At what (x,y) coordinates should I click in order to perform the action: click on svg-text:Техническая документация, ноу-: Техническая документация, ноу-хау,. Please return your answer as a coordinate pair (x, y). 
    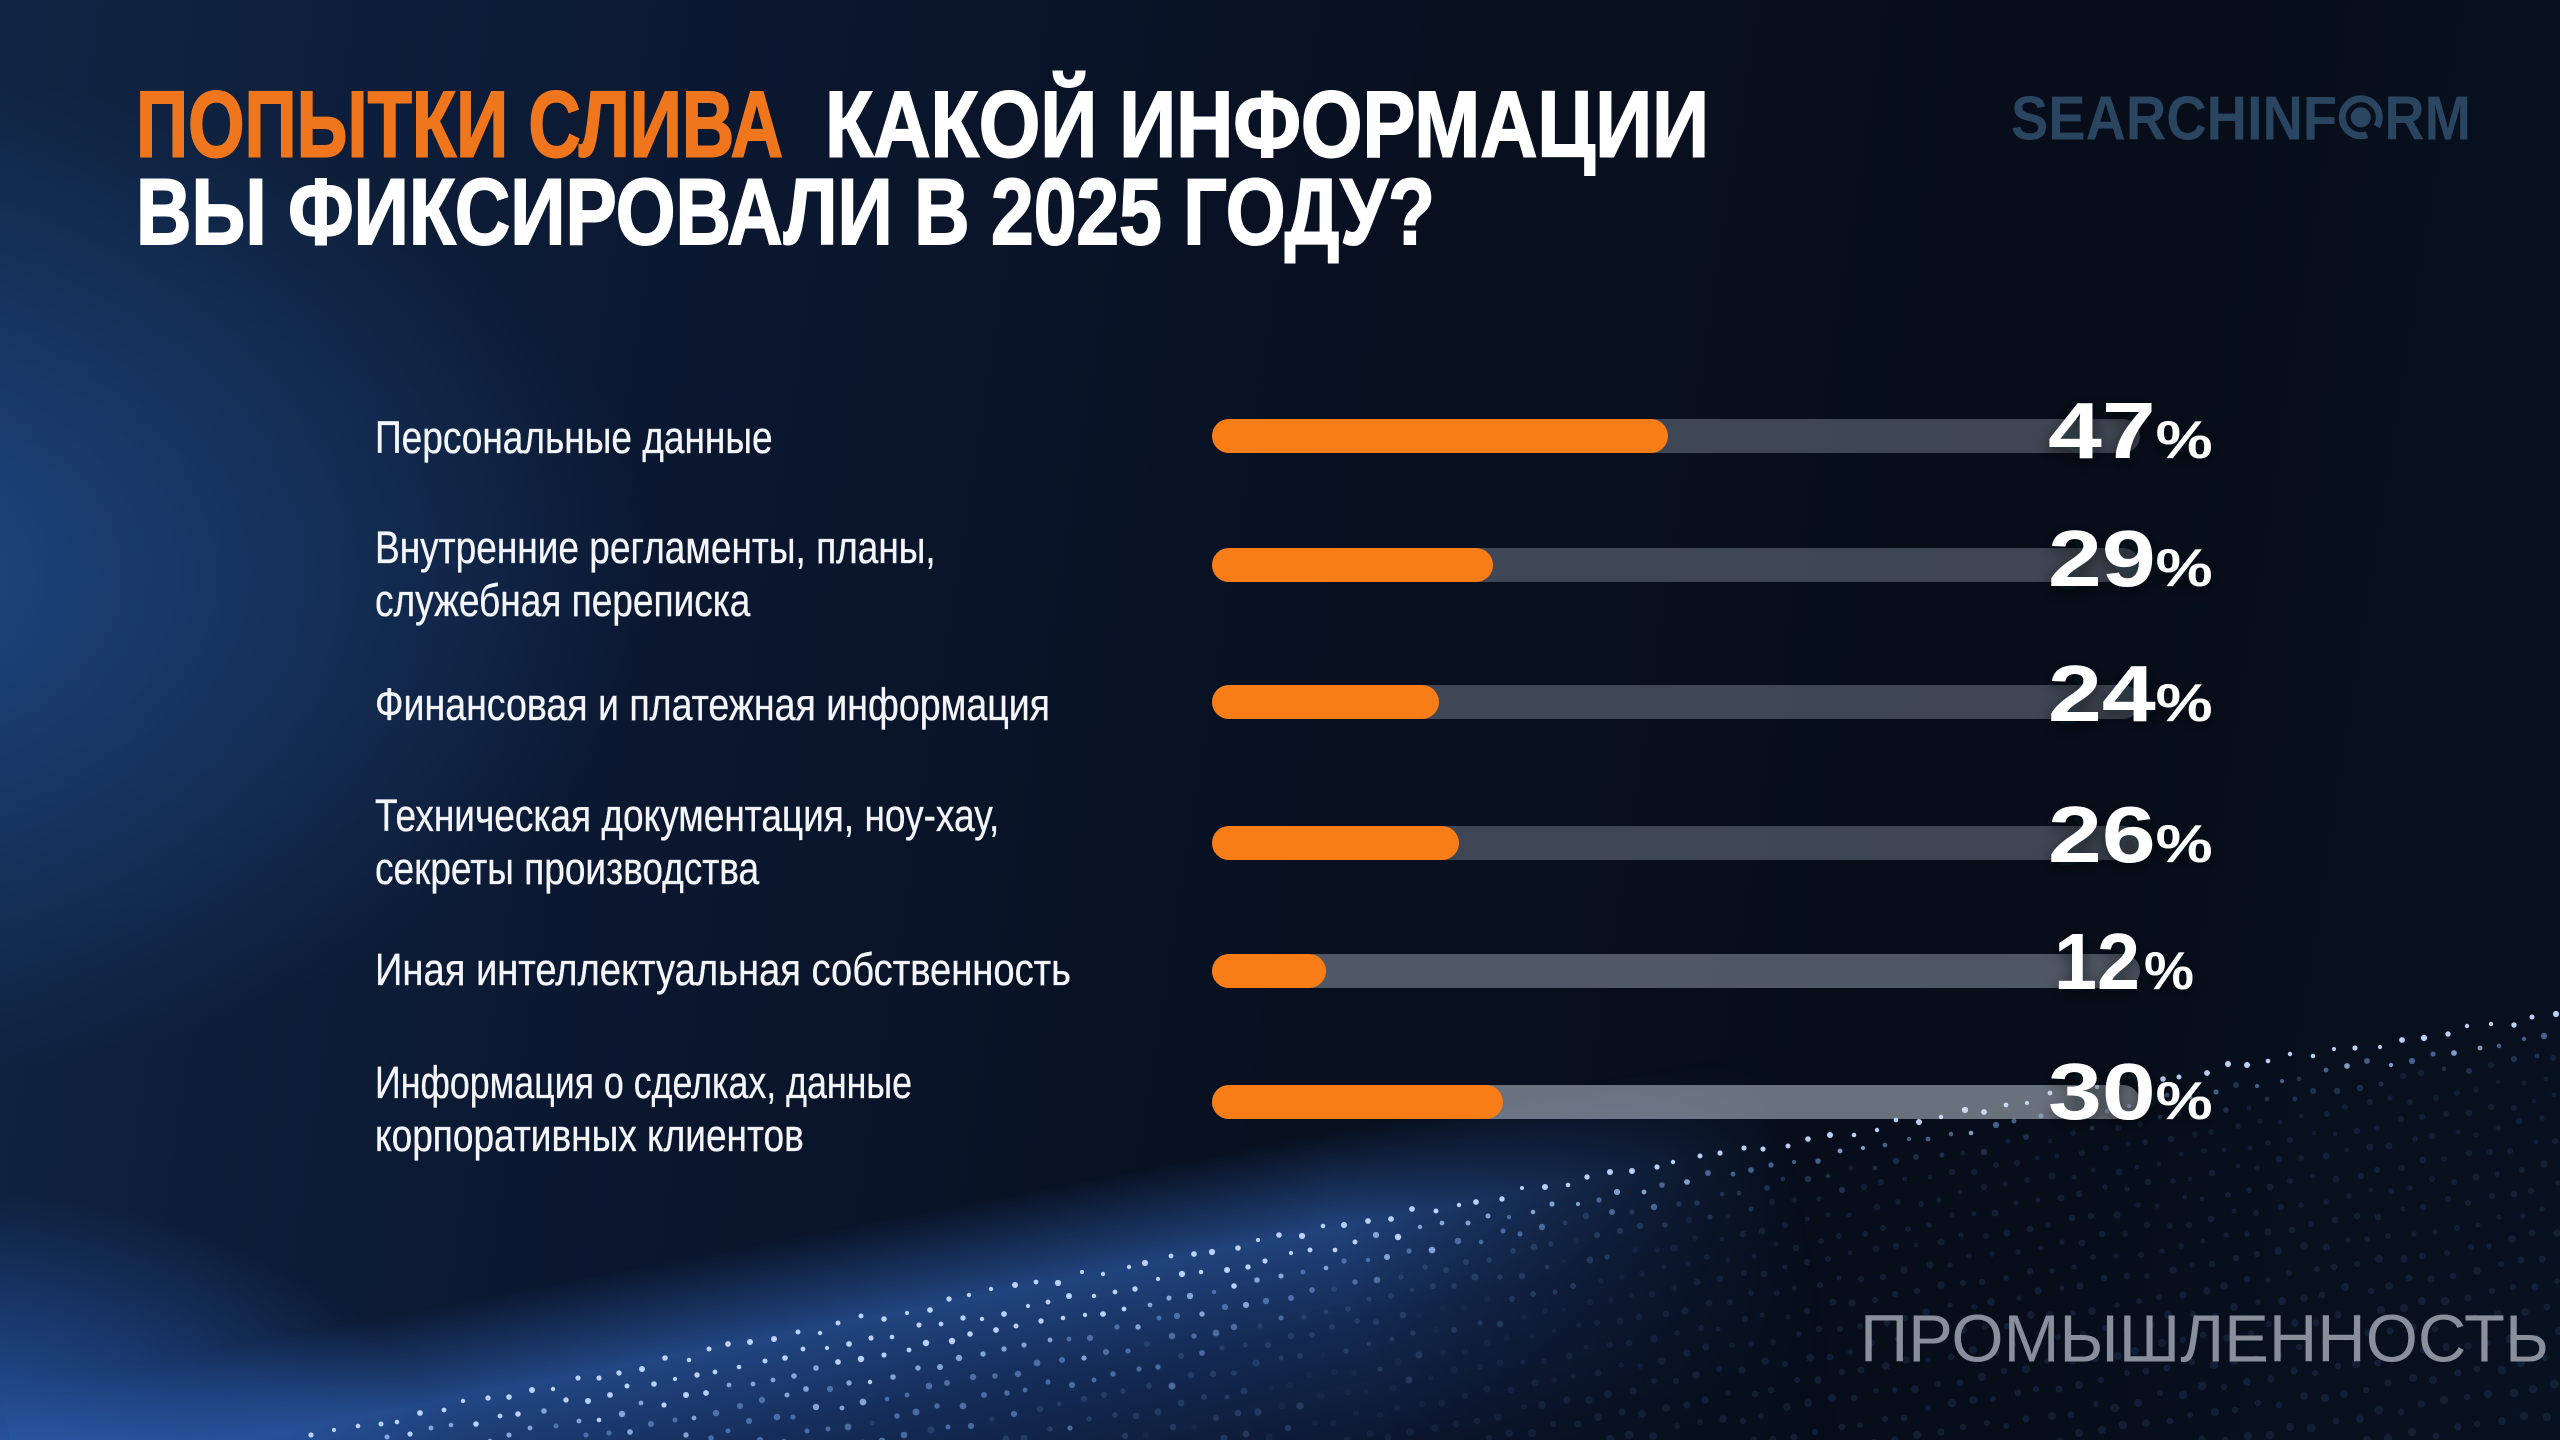
    Looking at the image, I should click on (687, 815).